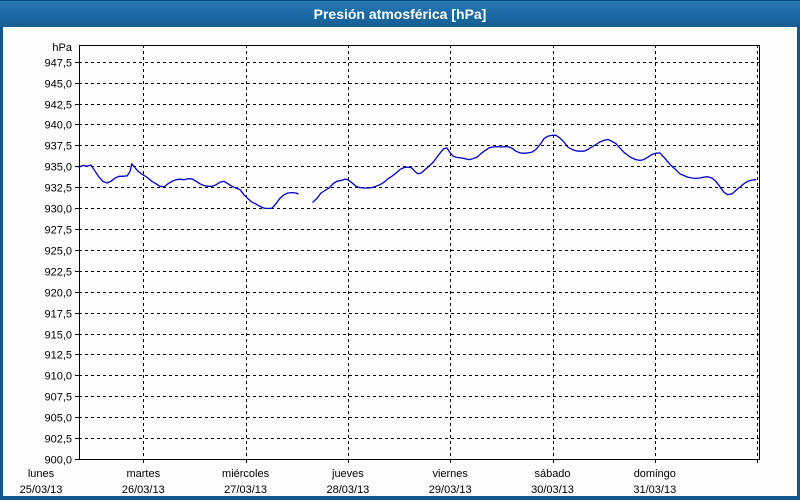 This screenshot has width=800, height=500. What do you see at coordinates (58, 231) in the screenshot?
I see `y-tick-label: 927,5` at bounding box center [58, 231].